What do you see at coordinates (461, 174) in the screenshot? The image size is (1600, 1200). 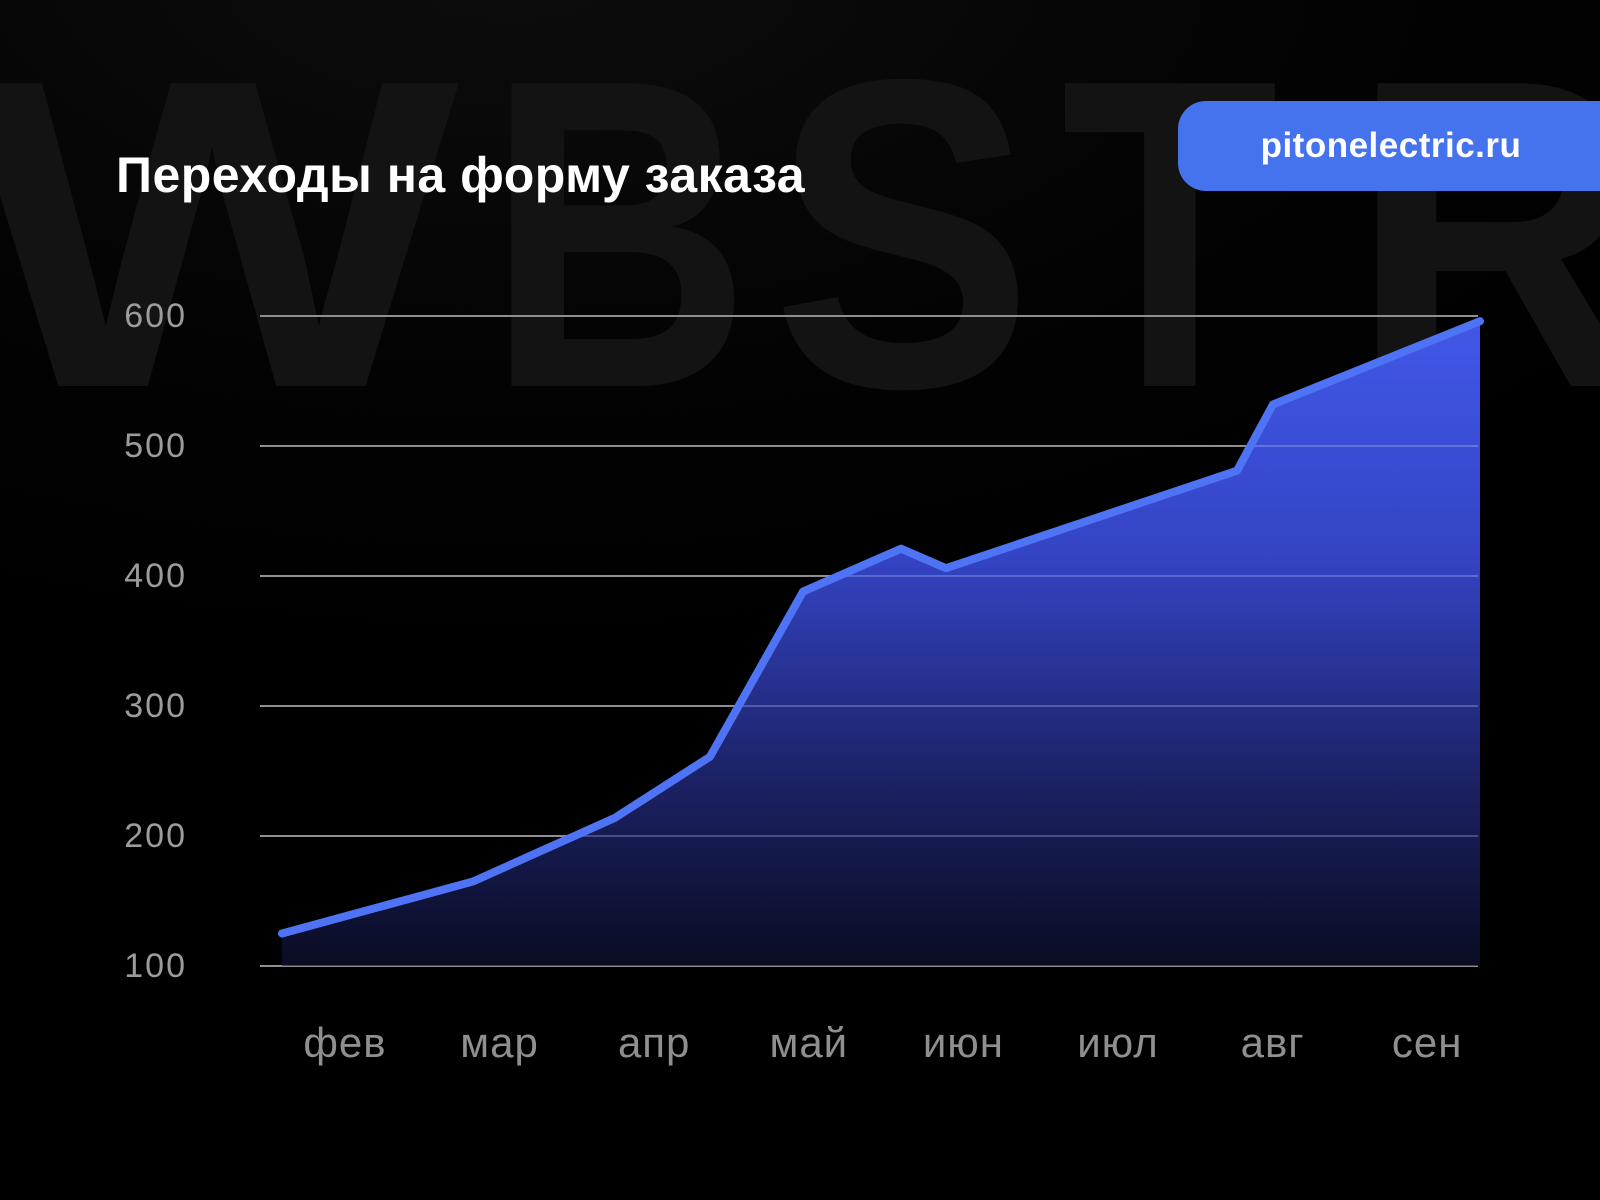 I see `page-title: Переходы на форму заказа` at bounding box center [461, 174].